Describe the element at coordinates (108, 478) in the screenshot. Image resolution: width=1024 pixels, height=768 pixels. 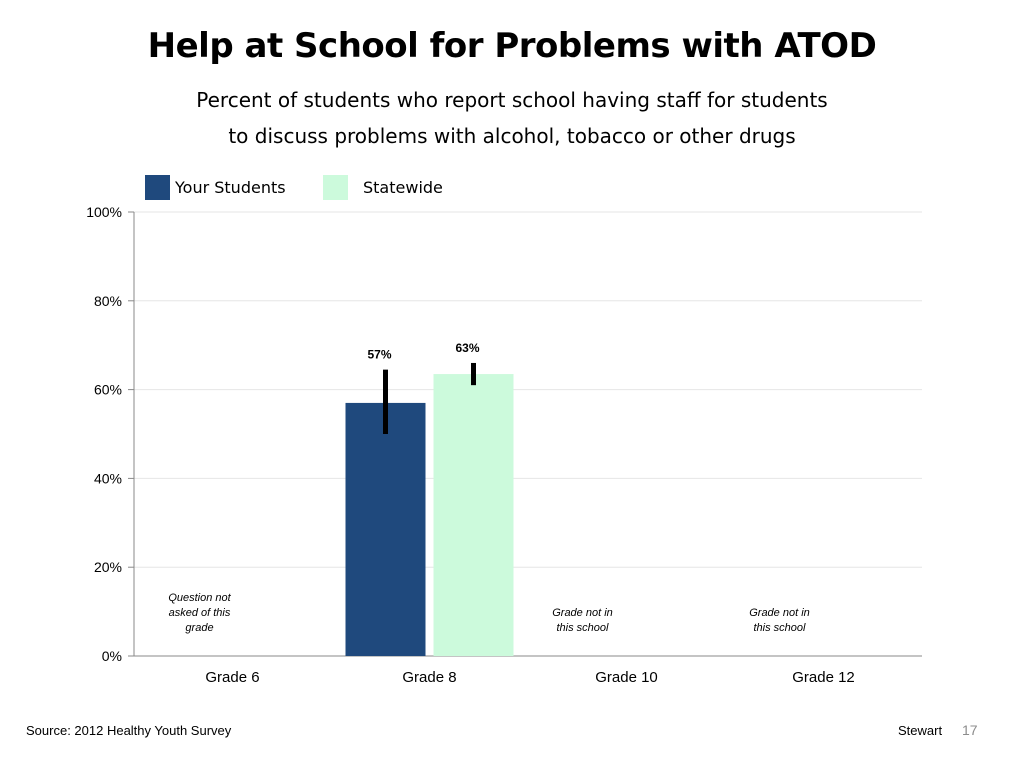
I see `y-tick-label: 40%` at that location.